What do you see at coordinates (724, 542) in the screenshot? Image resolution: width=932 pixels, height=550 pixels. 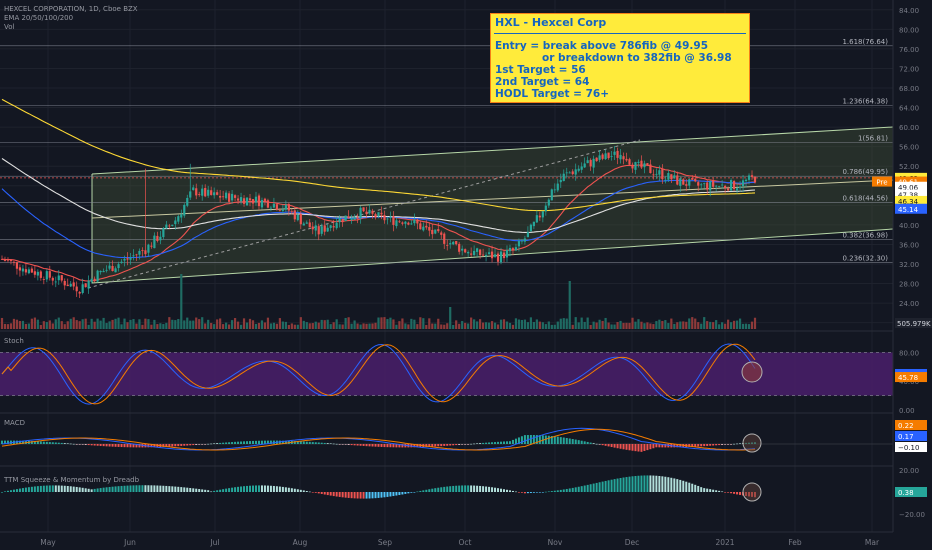 I see `time-tick-label: 2021` at bounding box center [724, 542].